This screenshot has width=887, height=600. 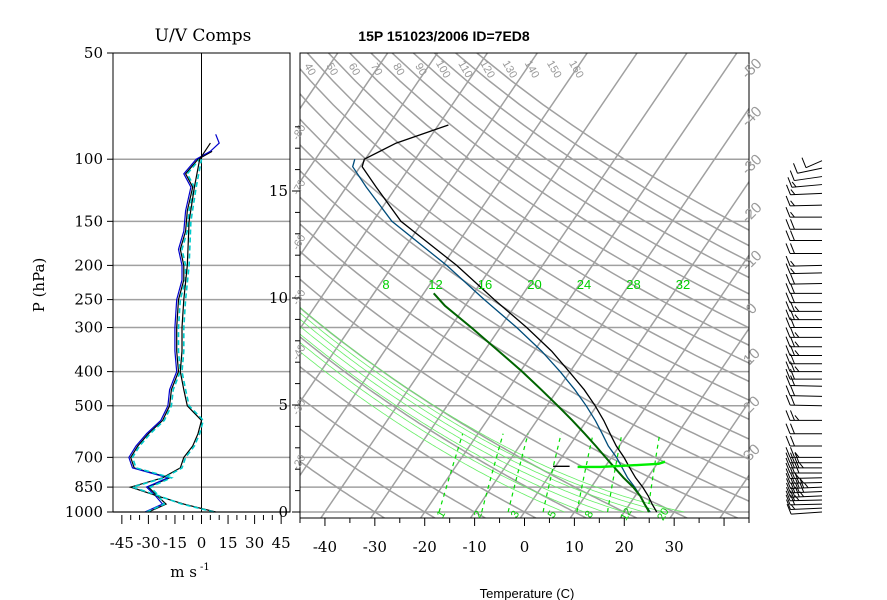 I want to click on uv-y-tick-label: 250, so click(x=88, y=300).